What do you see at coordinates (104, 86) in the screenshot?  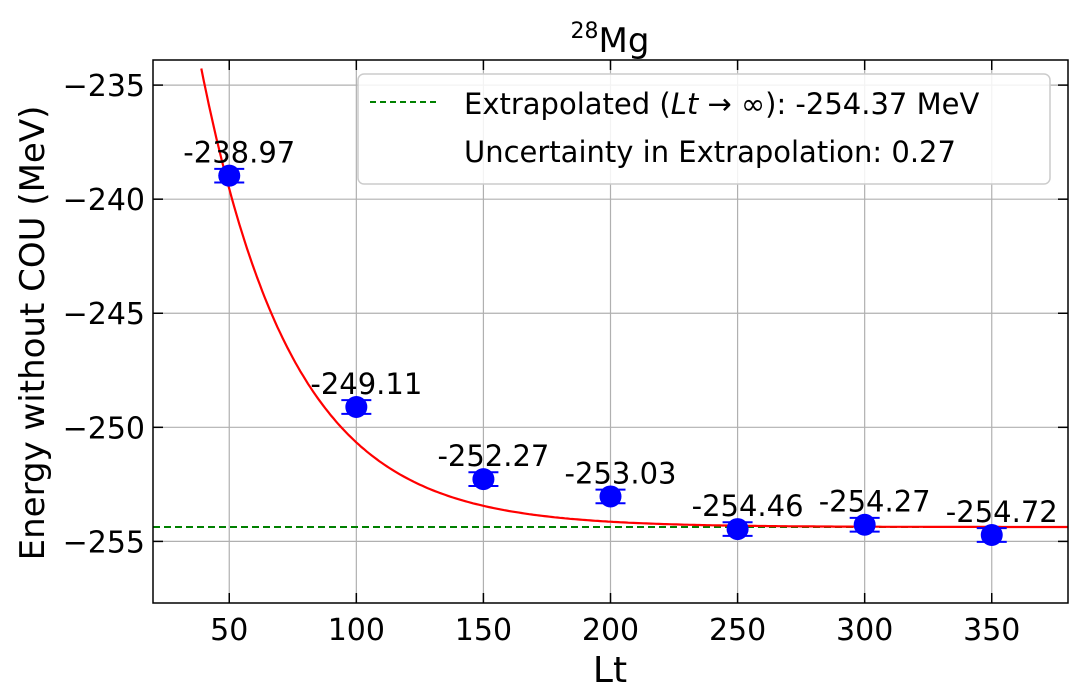 I see `y-tick-label: −235` at bounding box center [104, 86].